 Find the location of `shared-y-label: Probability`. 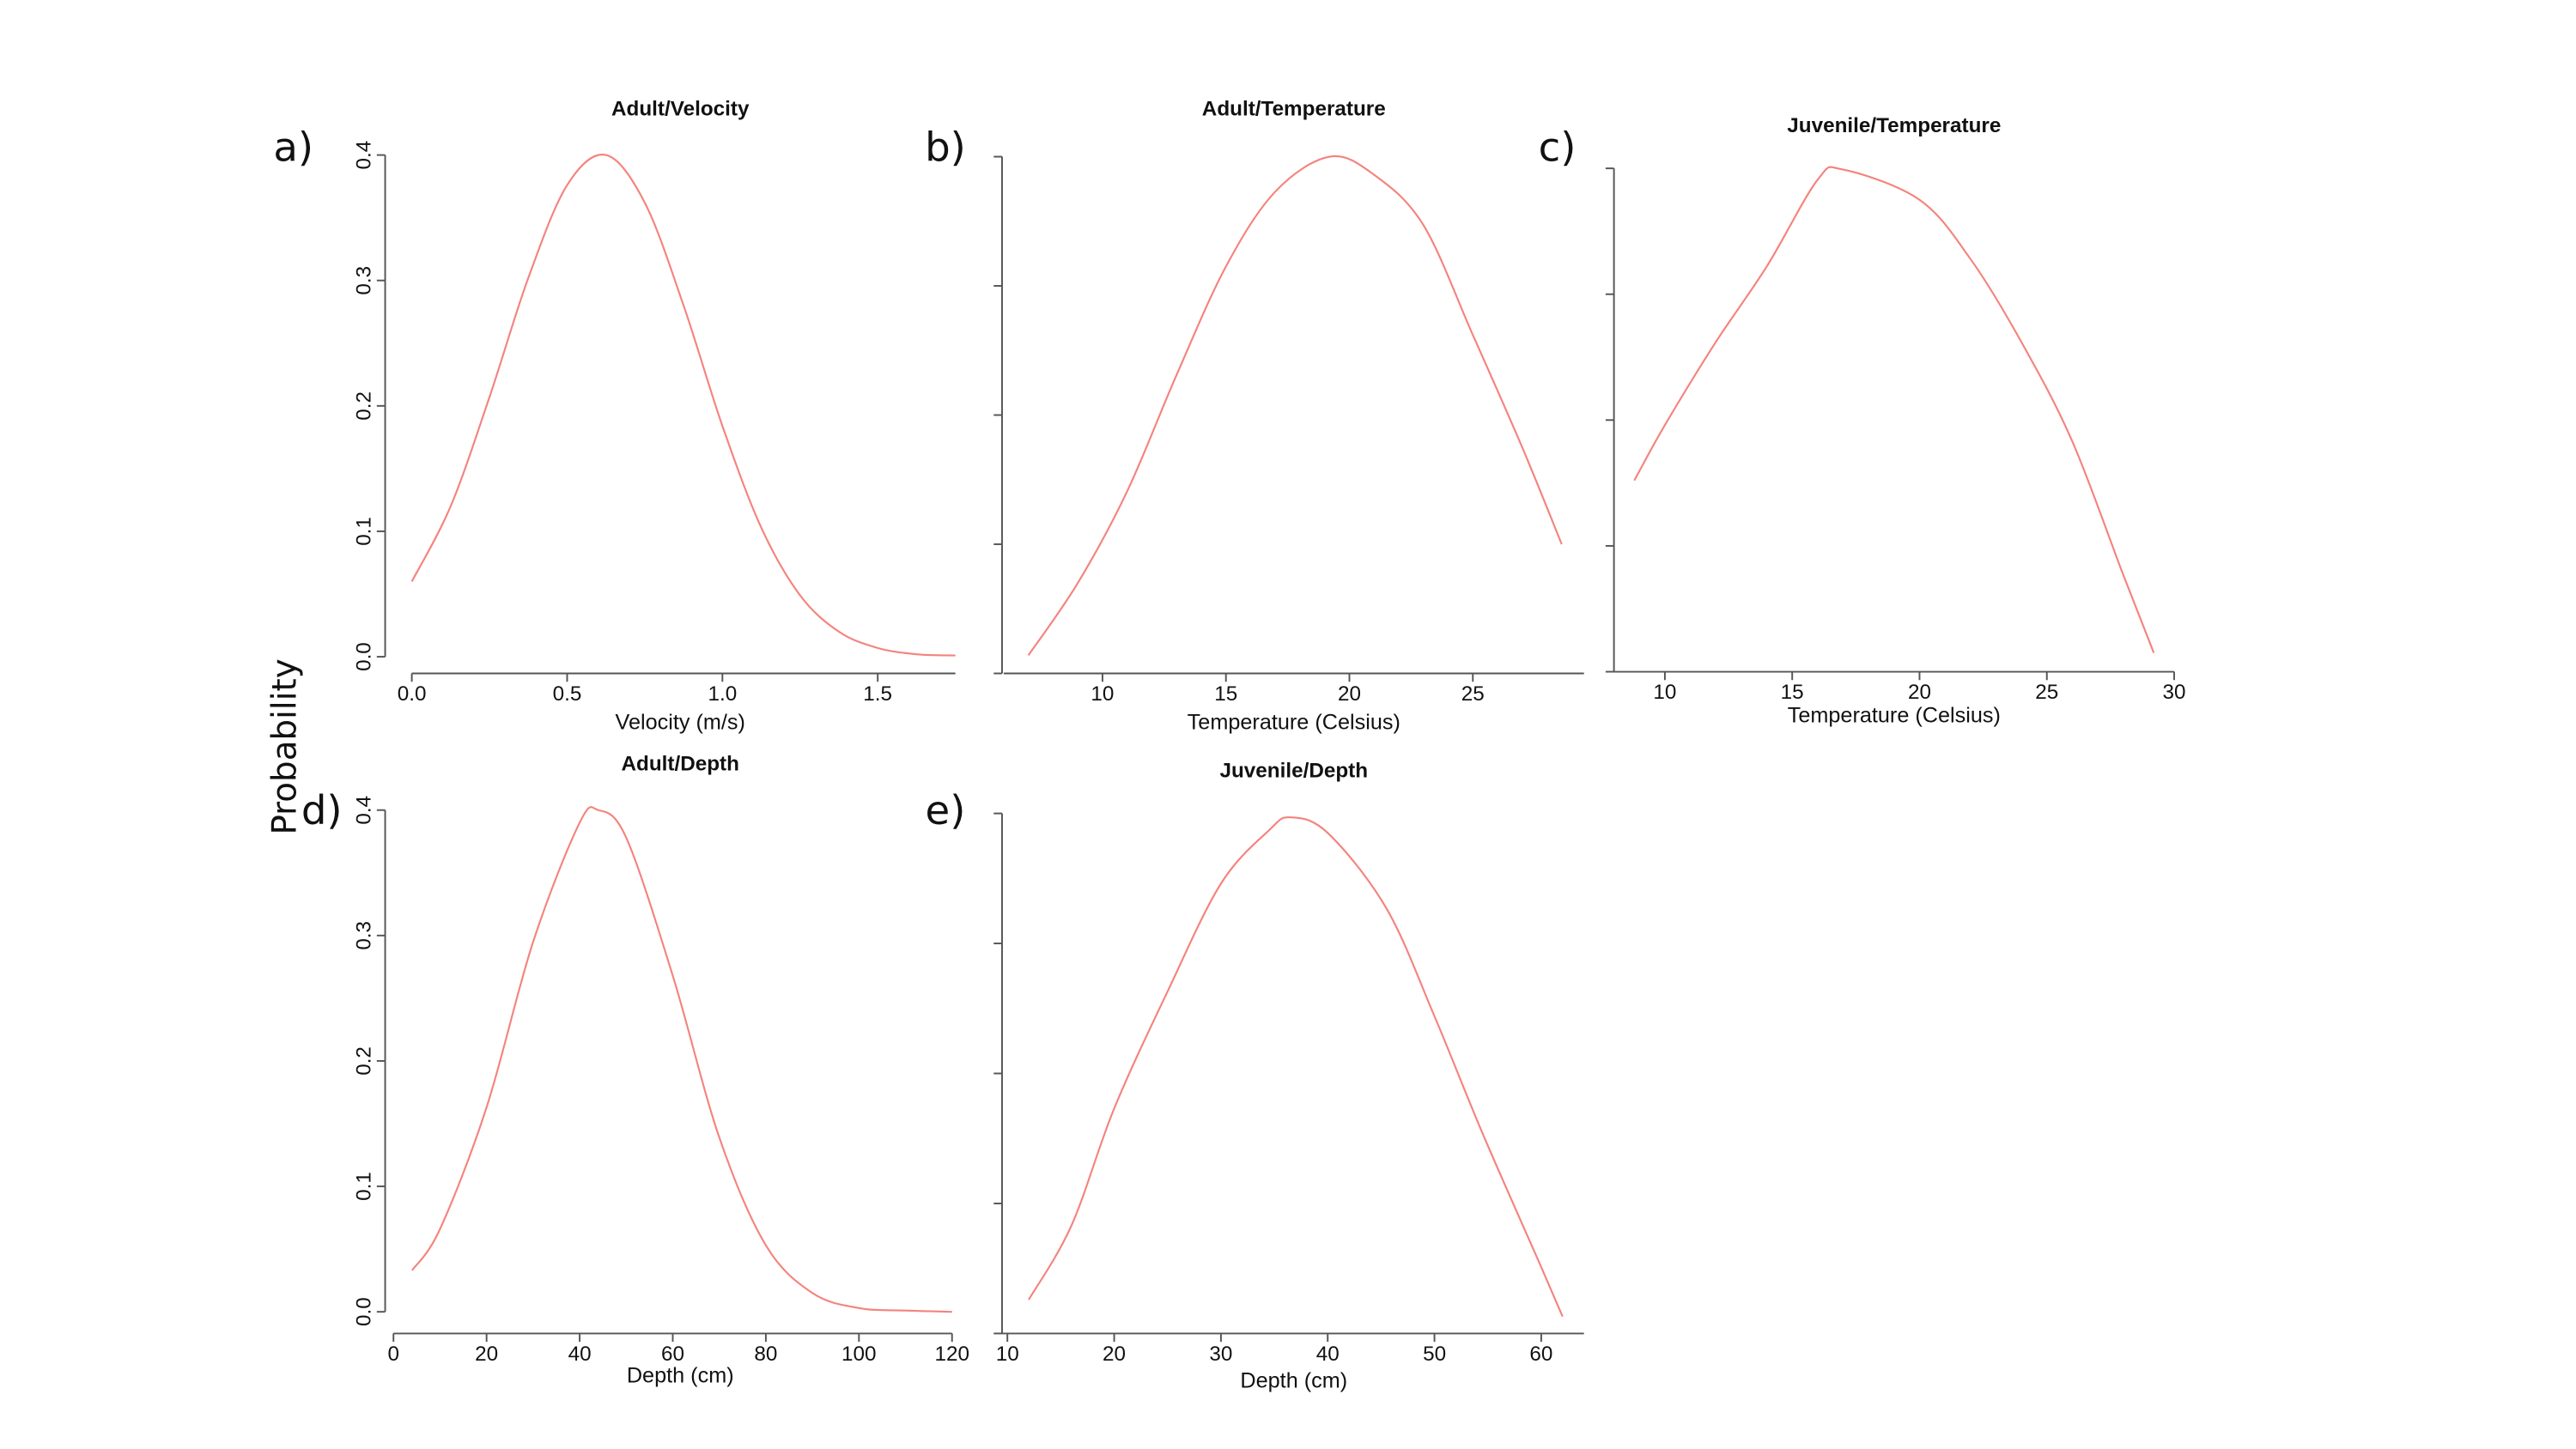

shared-y-label: Probability is located at coordinates (284, 746).